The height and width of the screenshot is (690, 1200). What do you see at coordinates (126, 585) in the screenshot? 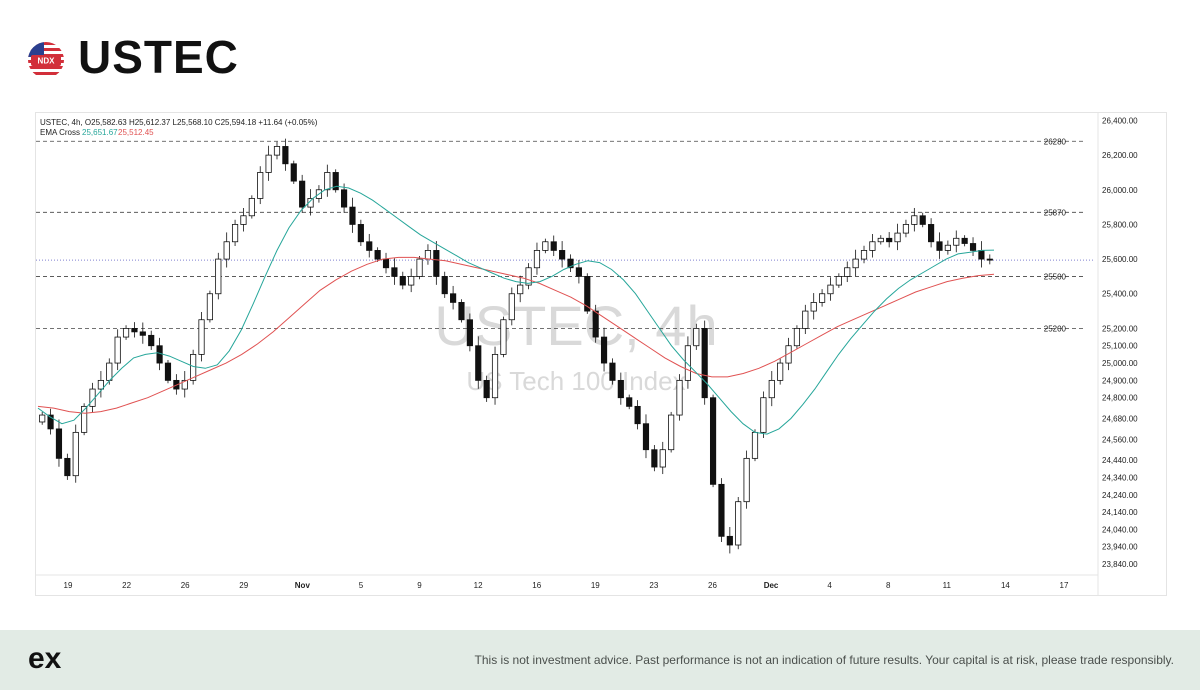
I see `x-tick-label: 22` at bounding box center [126, 585].